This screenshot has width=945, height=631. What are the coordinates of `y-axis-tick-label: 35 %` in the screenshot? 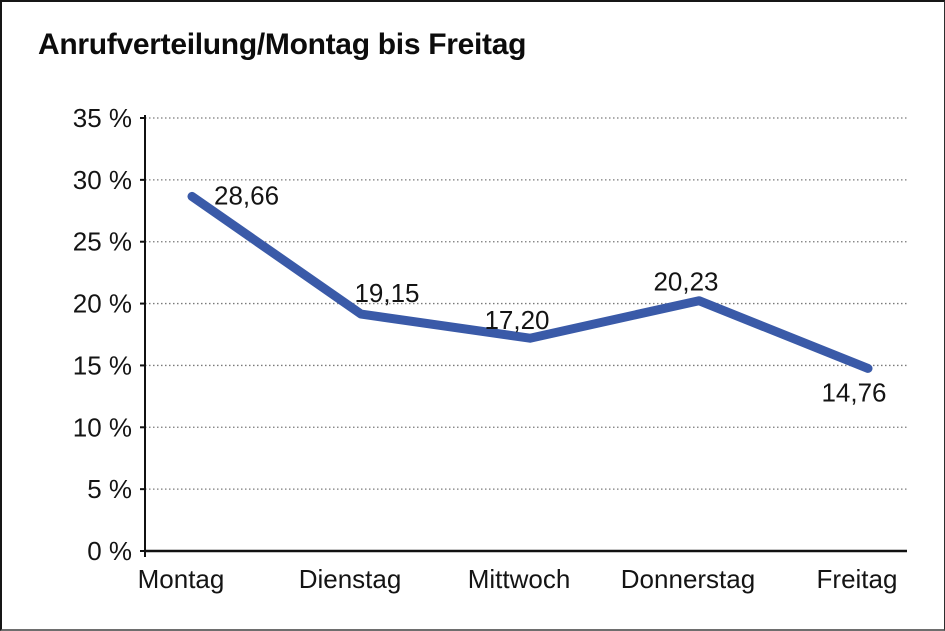 It's located at (102, 118).